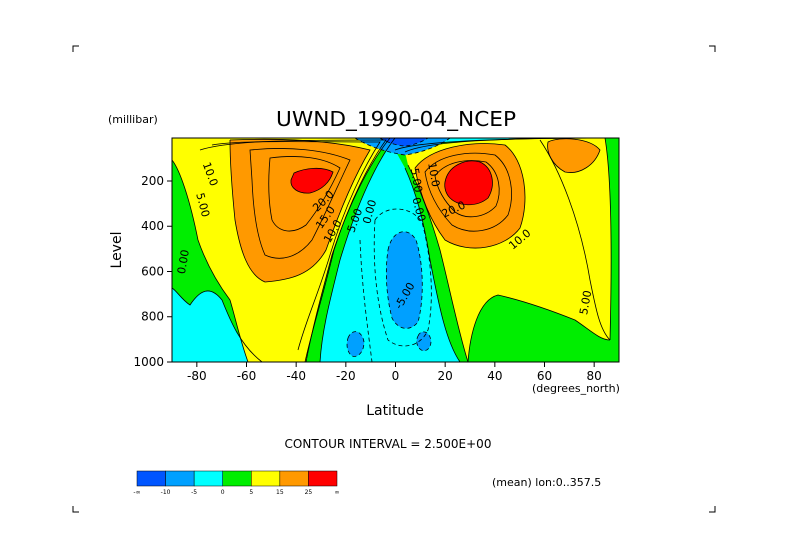 The image size is (789, 558). Describe the element at coordinates (544, 376) in the screenshot. I see `x-tick-label: 60` at that location.